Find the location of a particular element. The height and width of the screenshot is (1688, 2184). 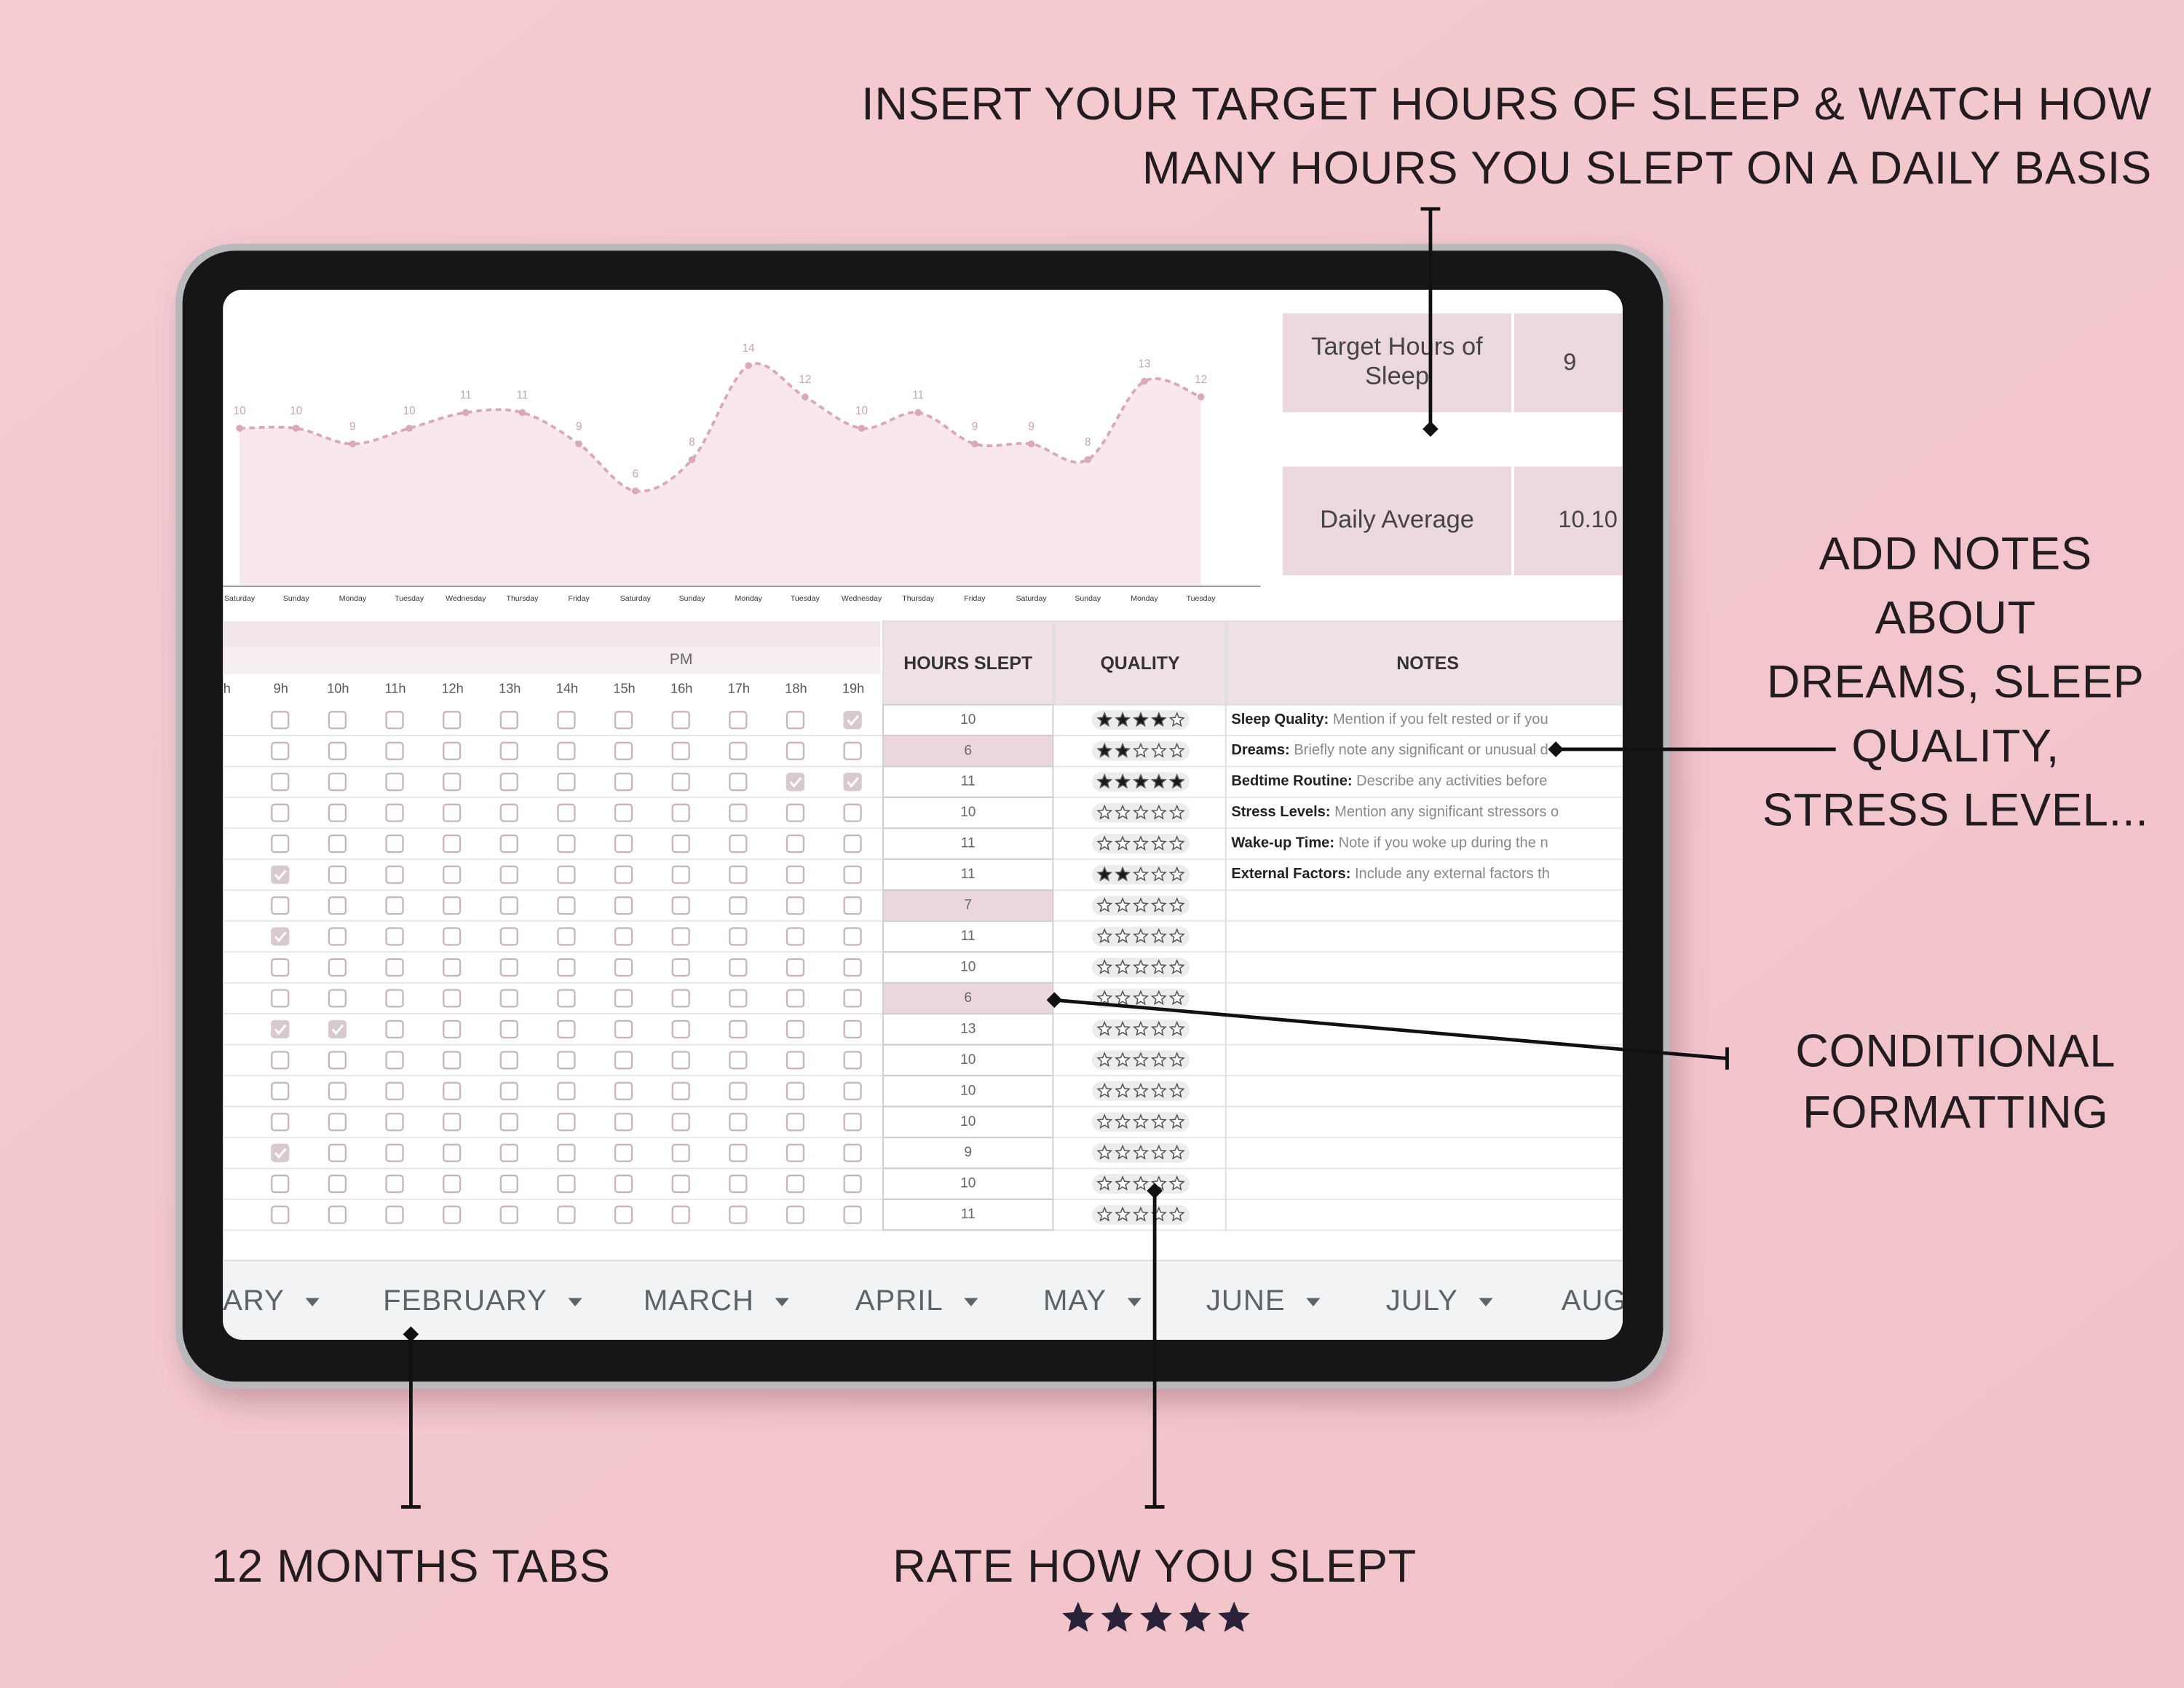

sheet-tab: ARY is located at coordinates (254, 1300).